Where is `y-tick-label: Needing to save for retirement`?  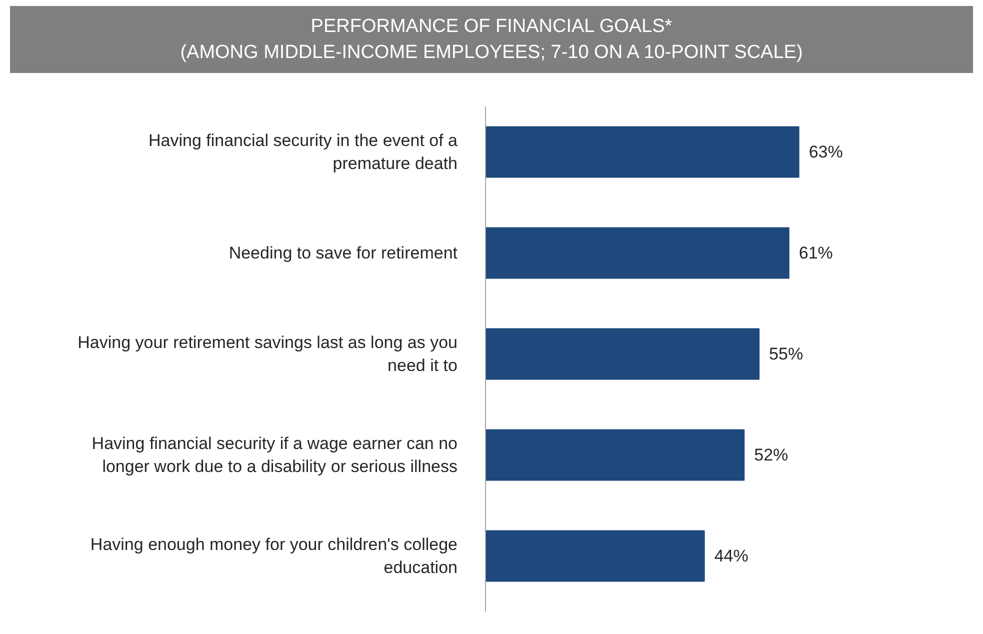 y-tick-label: Needing to save for retirement is located at coordinates (343, 252).